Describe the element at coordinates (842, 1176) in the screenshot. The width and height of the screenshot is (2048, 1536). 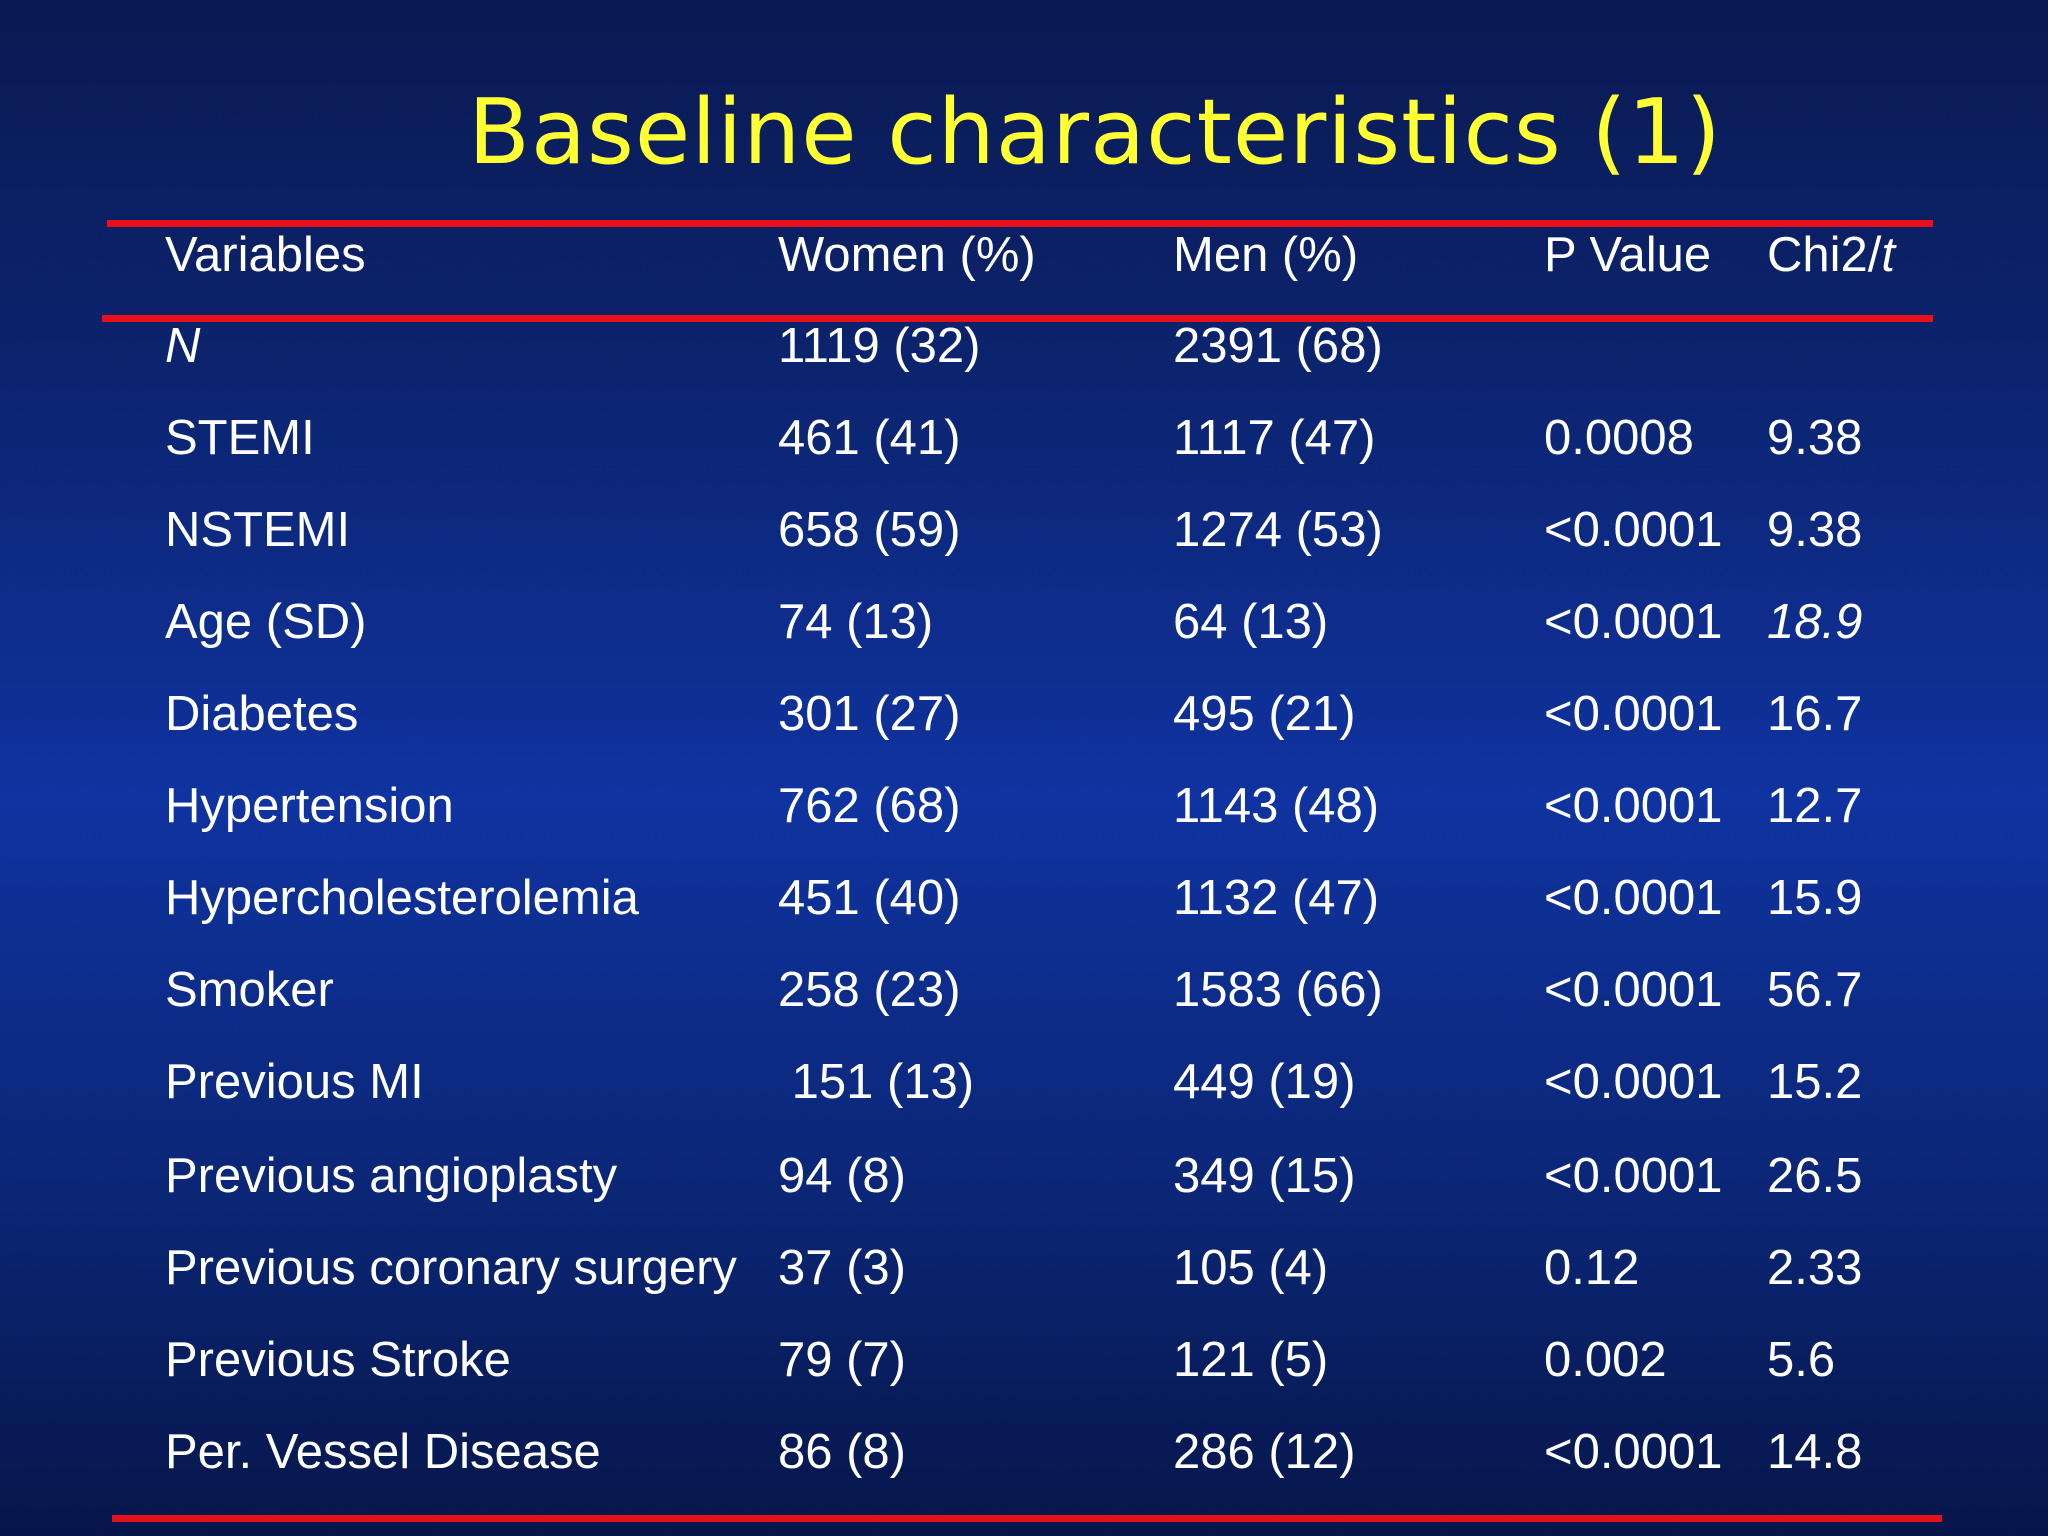
I see `row-previous-angioplasty-women: 94 (8)` at that location.